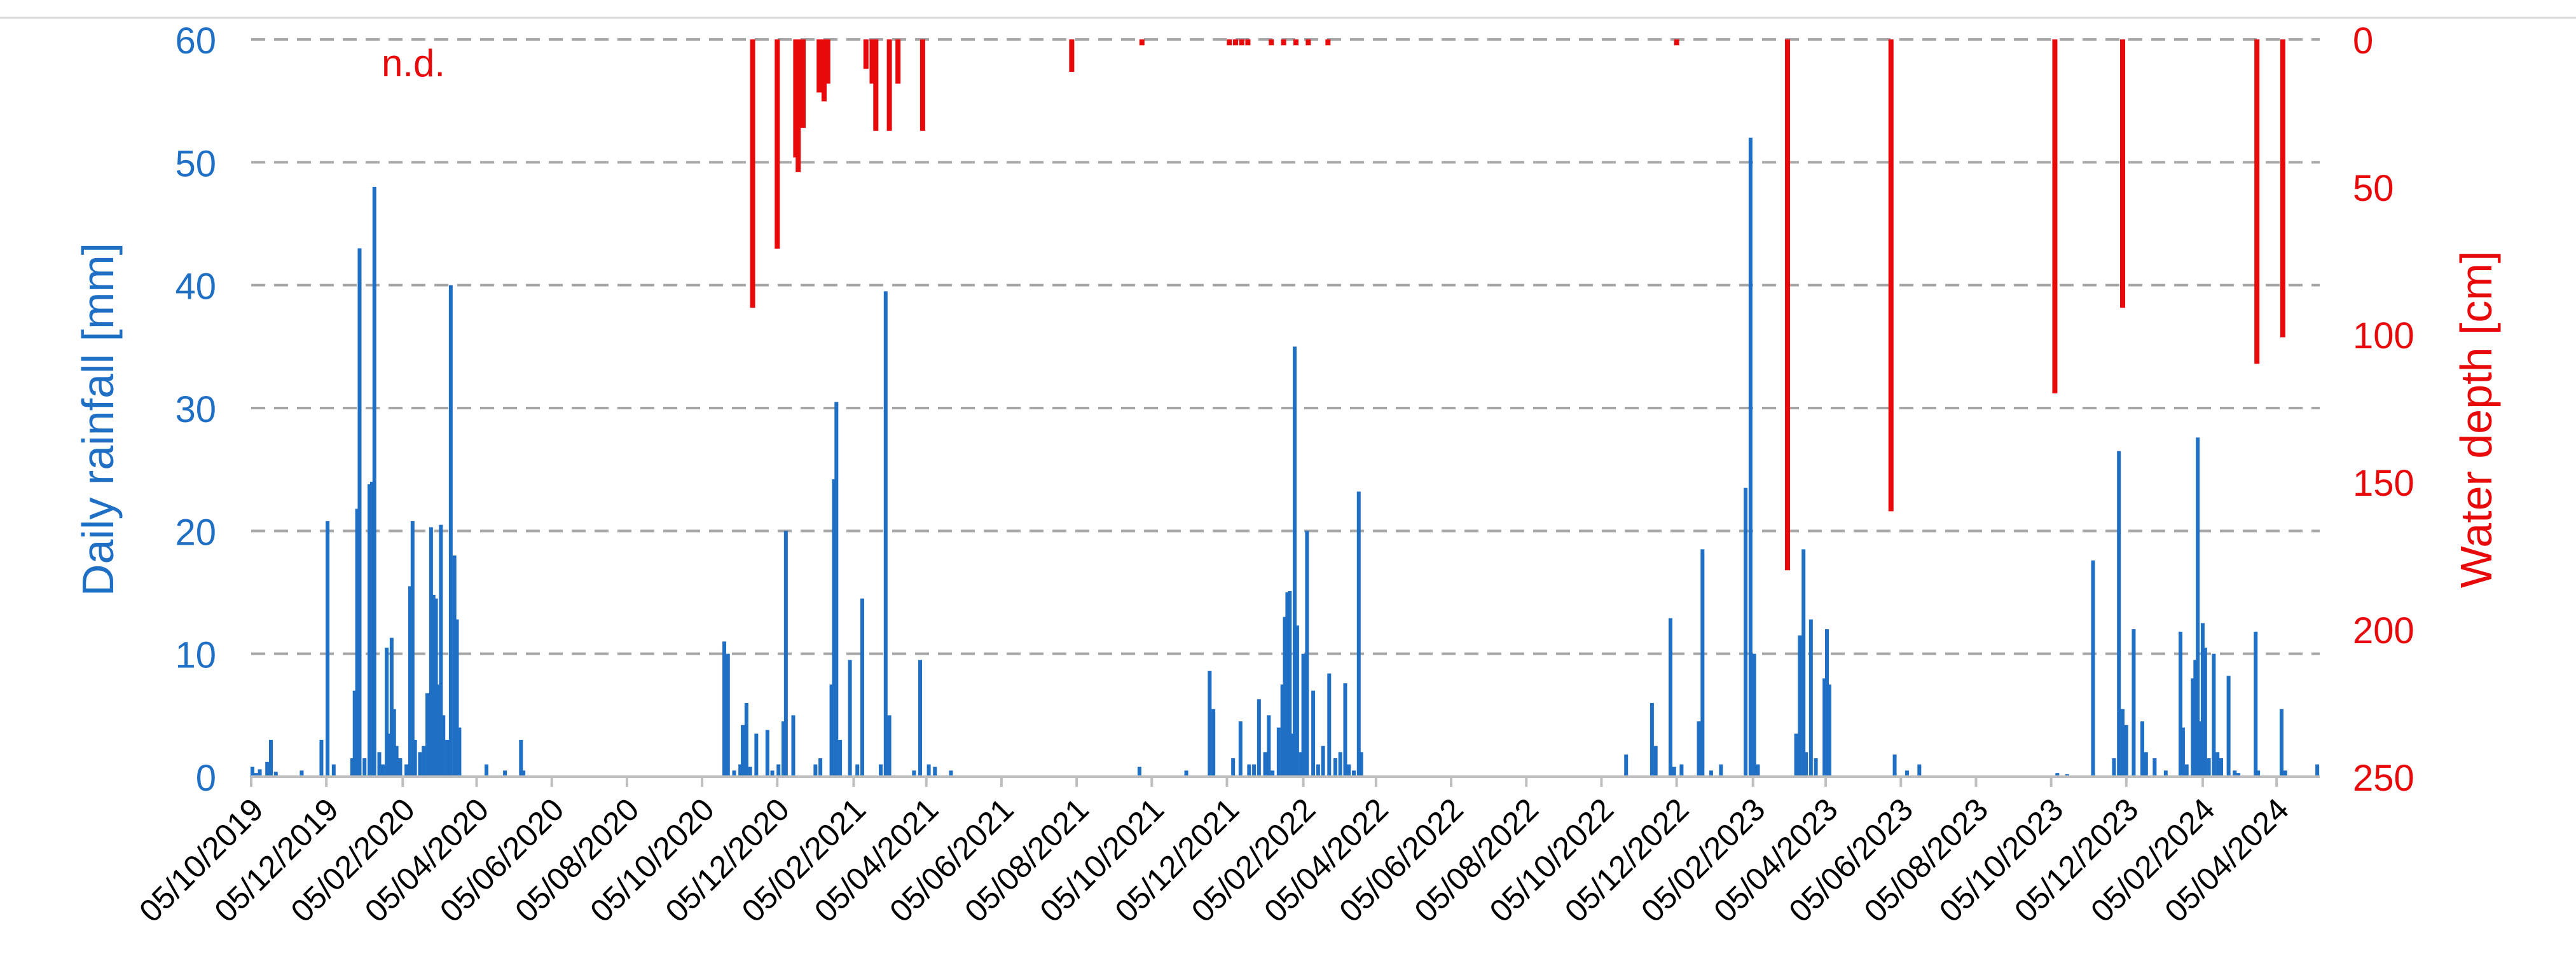  What do you see at coordinates (2383, 630) in the screenshot?
I see `right-tick-label: 200` at bounding box center [2383, 630].